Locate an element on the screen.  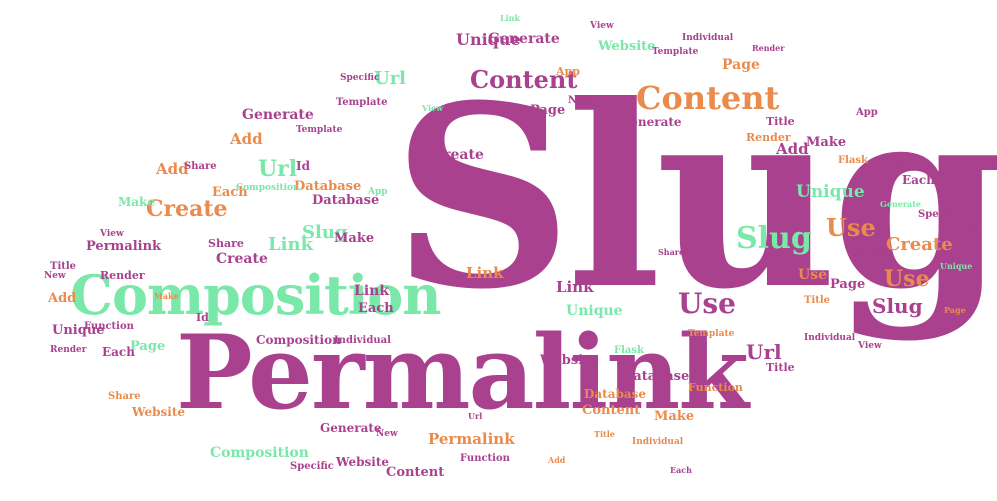
word-view-left: View is located at coordinates (112, 234).